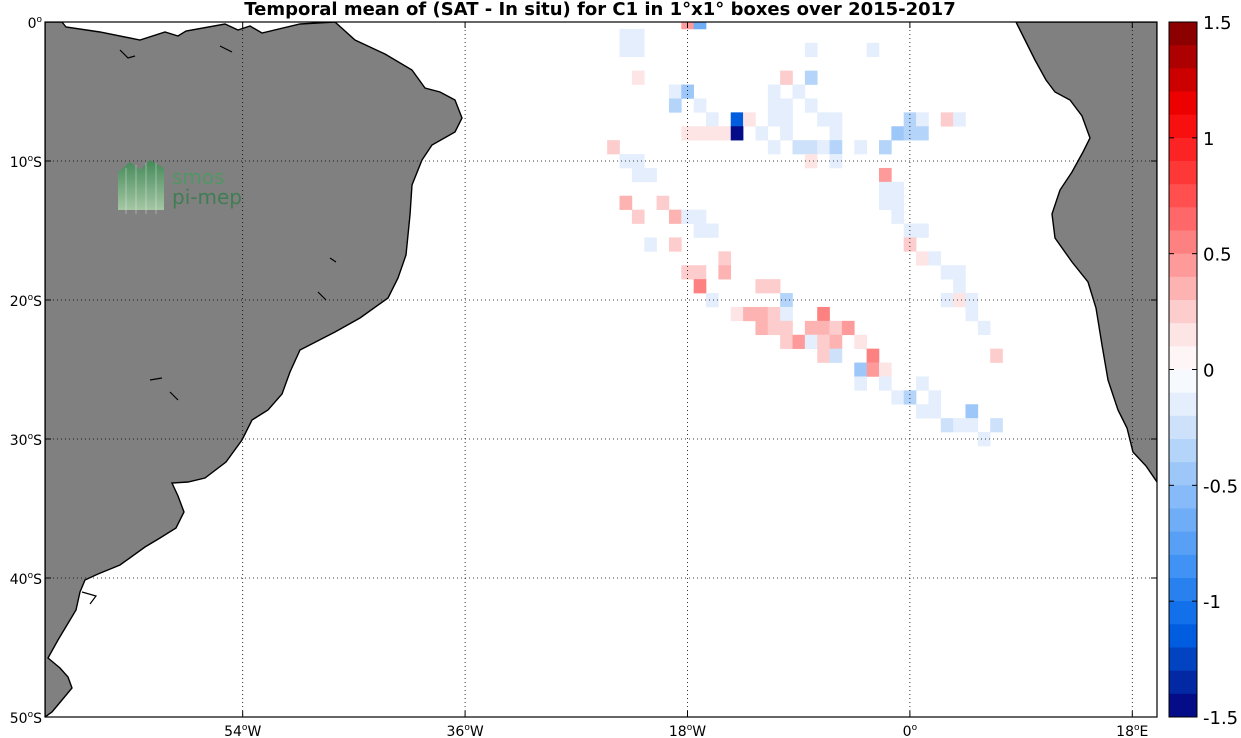 The width and height of the screenshot is (1241, 738). What do you see at coordinates (1086, 253) in the screenshot?
I see `africa-land` at bounding box center [1086, 253].